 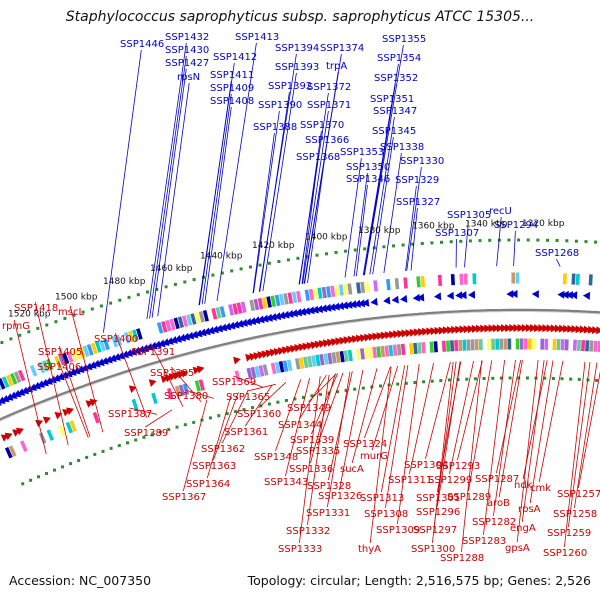 What do you see at coordinates (458, 466) in the screenshot?
I see `minus-gene-label: SSP1293` at bounding box center [458, 466].